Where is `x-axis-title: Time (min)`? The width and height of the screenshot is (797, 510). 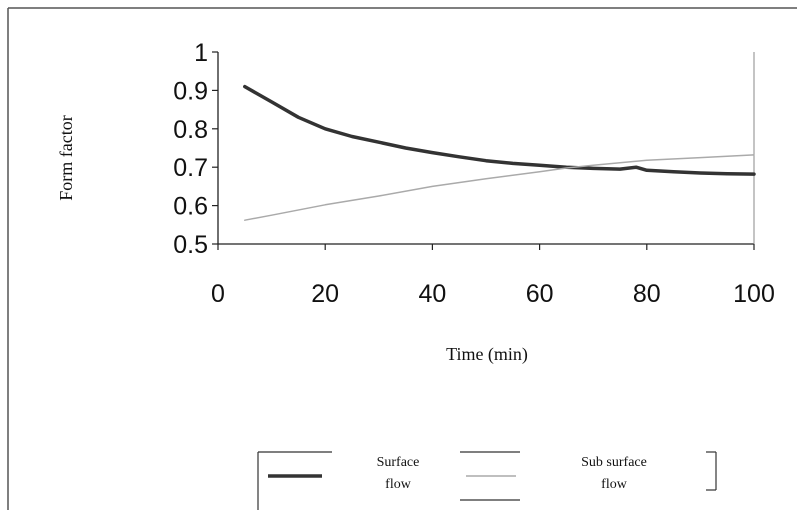 x-axis-title: Time (min) is located at coordinates (487, 354).